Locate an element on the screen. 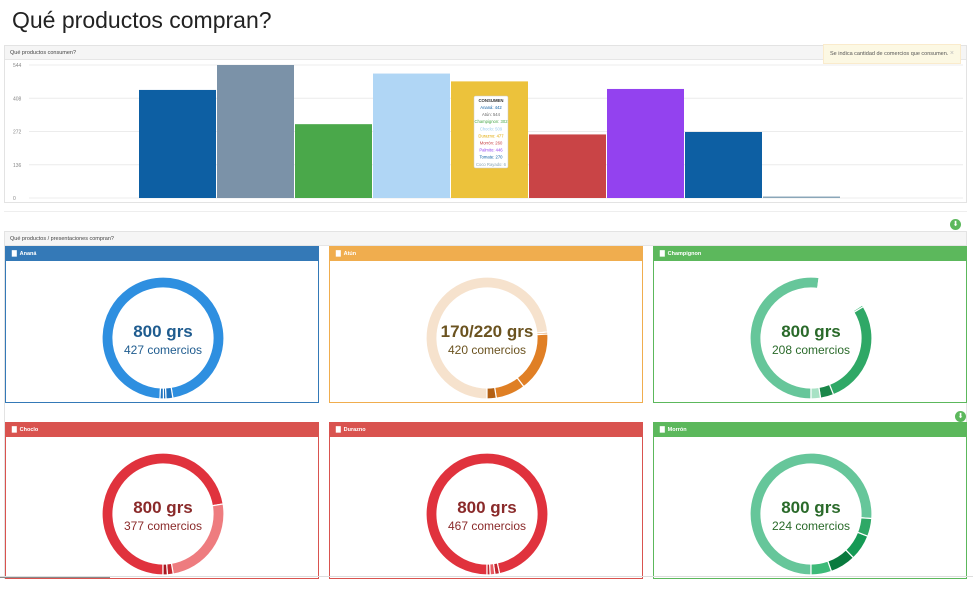  card-title: Atún is located at coordinates (350, 254).